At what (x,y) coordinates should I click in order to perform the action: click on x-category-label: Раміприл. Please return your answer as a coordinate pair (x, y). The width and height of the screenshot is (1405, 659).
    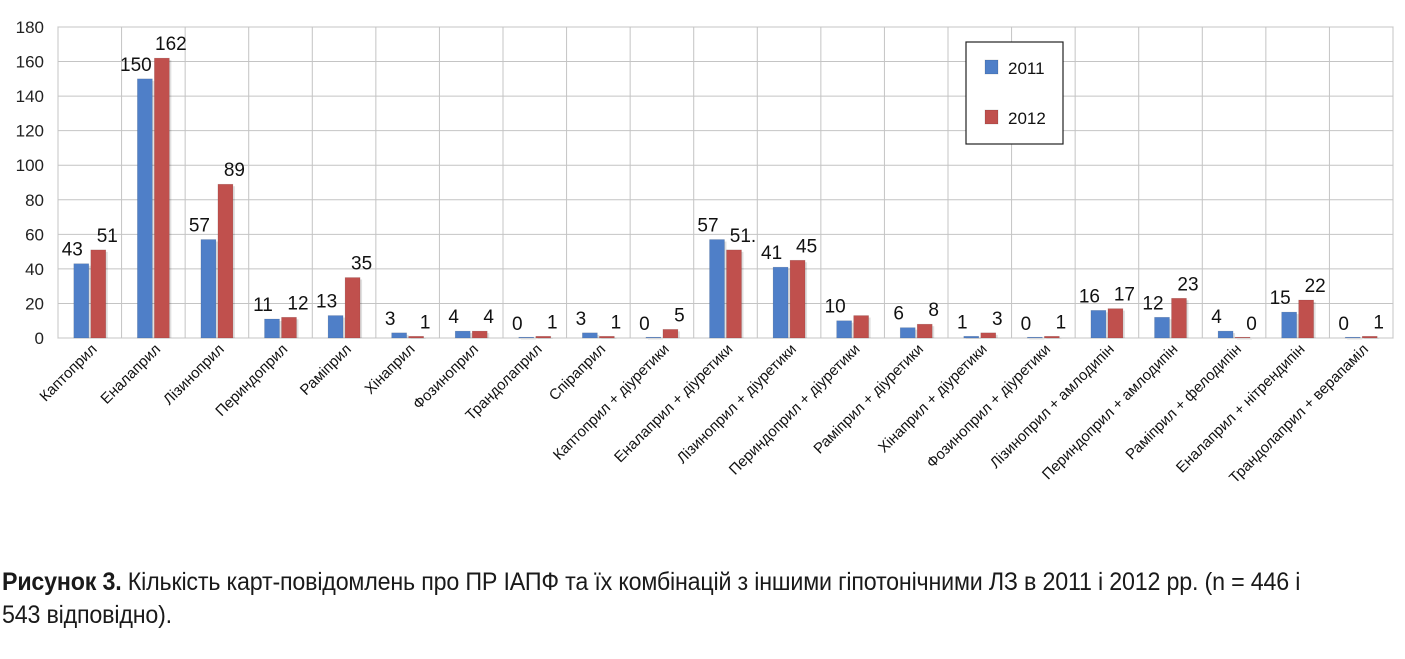
    Looking at the image, I should click on (326, 370).